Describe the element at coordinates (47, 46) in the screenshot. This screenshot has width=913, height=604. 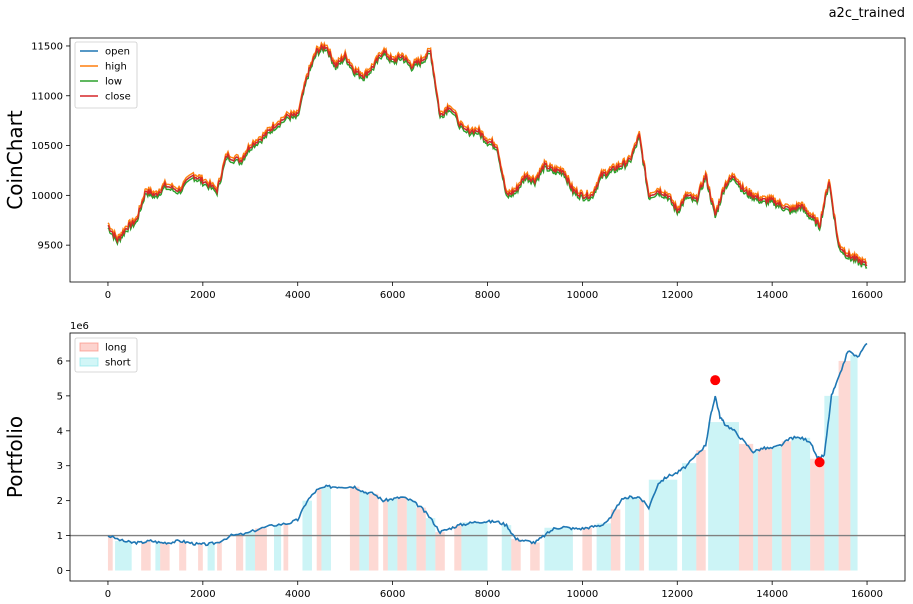
I see `y-tick-label: 11500` at that location.